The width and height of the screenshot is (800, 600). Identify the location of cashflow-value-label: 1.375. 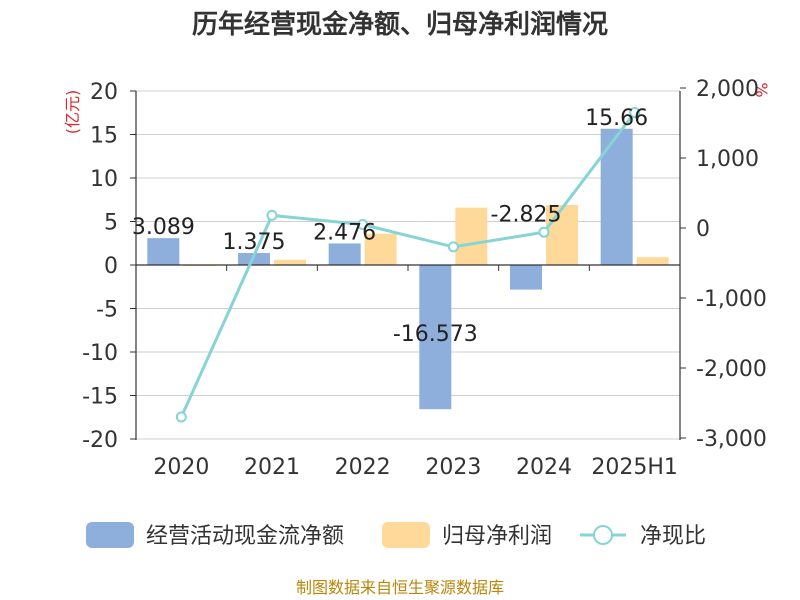
(254, 242).